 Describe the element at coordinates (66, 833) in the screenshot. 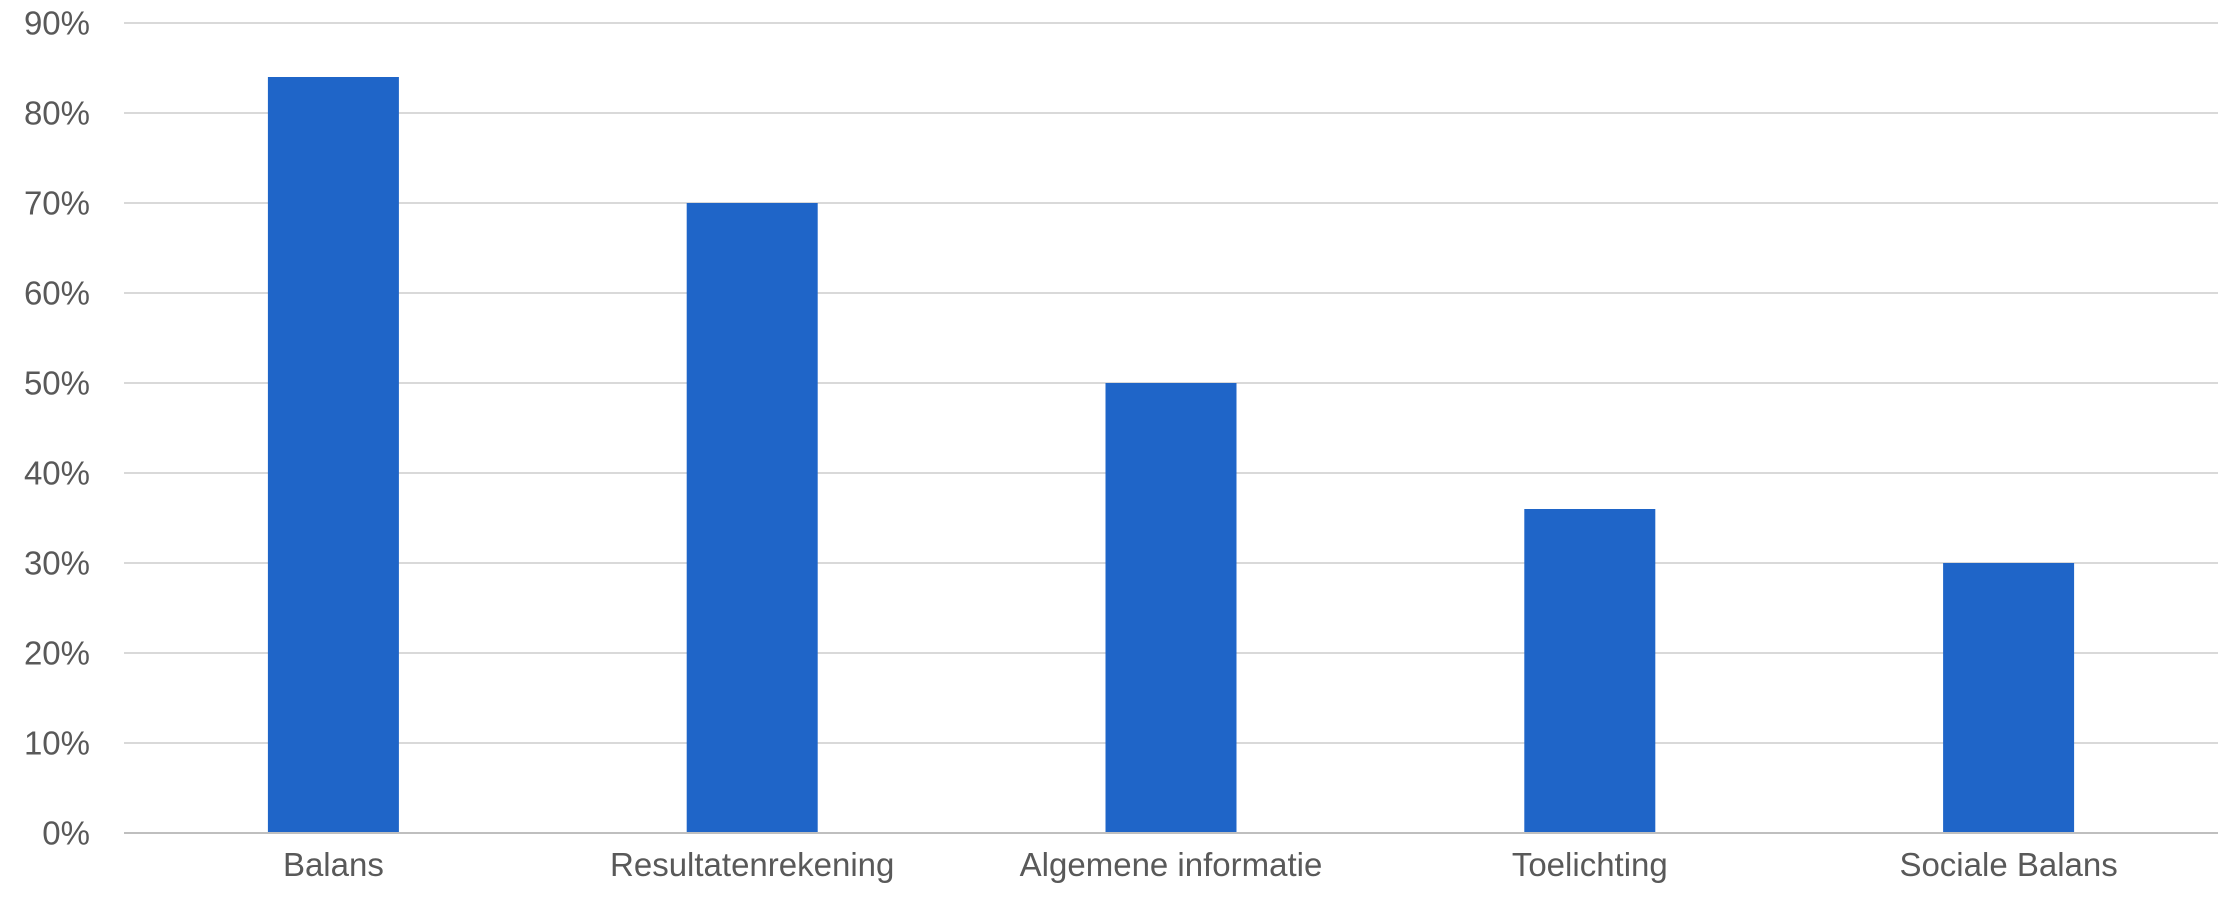

I see `y-tick-label: 0%` at that location.